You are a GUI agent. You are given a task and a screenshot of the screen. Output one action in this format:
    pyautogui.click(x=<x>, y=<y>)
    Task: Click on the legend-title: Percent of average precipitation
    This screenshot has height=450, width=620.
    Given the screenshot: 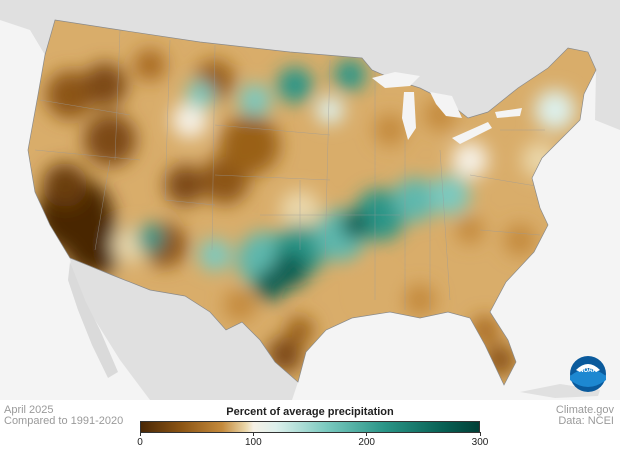 What is the action you would take?
    pyautogui.click(x=310, y=412)
    